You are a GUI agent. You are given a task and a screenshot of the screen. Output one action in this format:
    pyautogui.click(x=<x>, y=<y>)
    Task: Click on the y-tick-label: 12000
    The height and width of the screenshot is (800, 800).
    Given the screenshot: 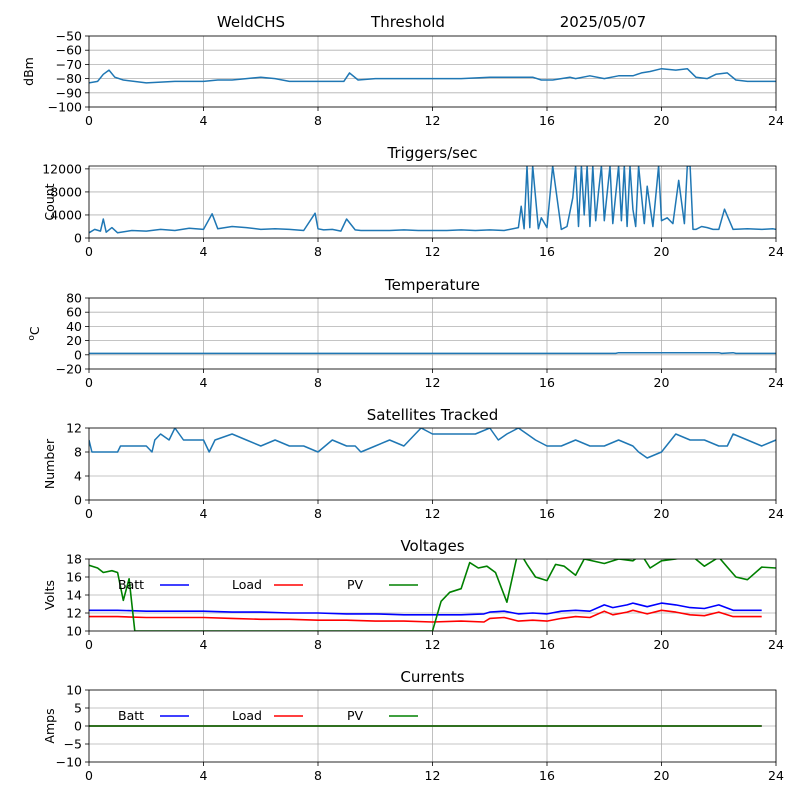 What is the action you would take?
    pyautogui.click(x=62, y=168)
    